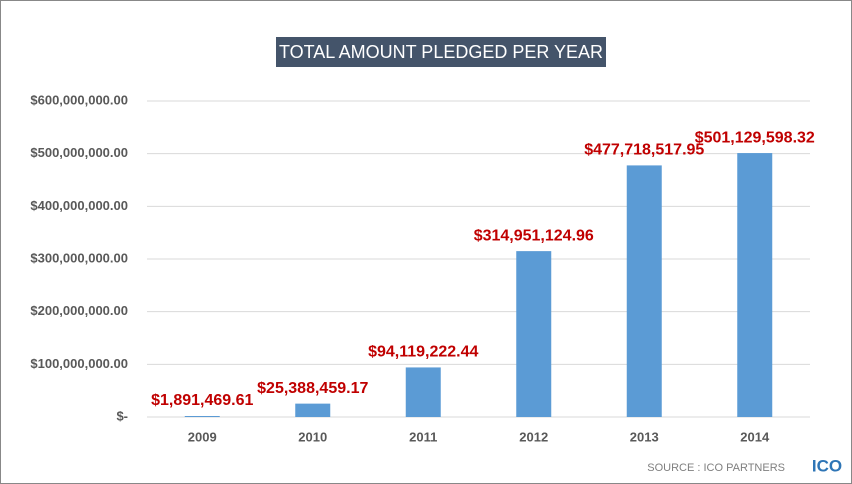  I want to click on y-tick-label: $400,000,000.00, so click(79, 205).